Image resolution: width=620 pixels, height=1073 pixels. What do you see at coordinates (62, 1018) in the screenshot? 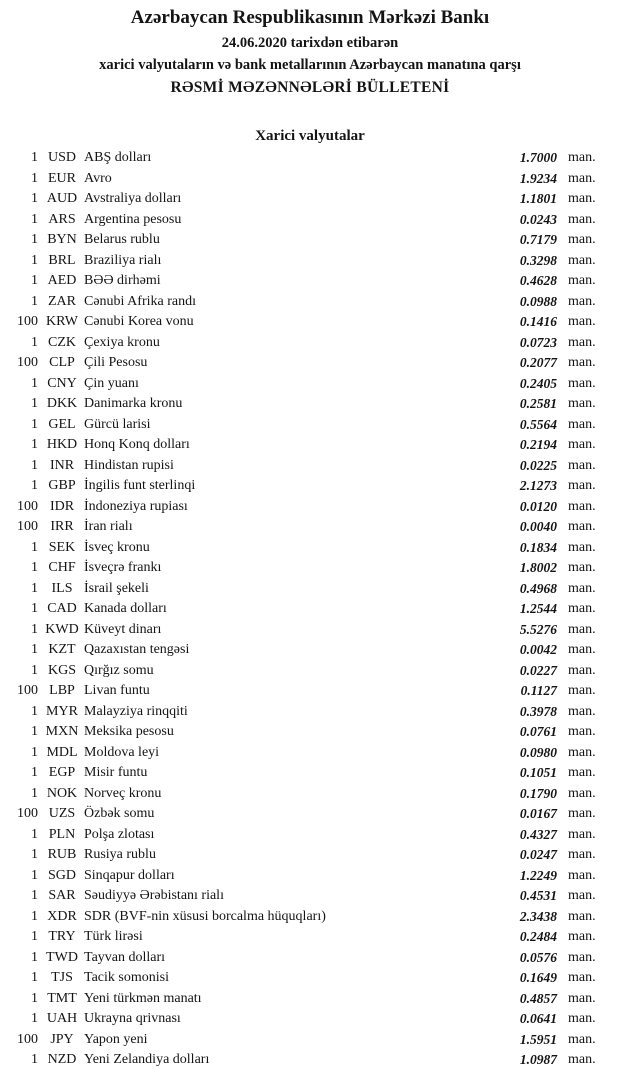
I see `currency-code-cell: UAH` at bounding box center [62, 1018].